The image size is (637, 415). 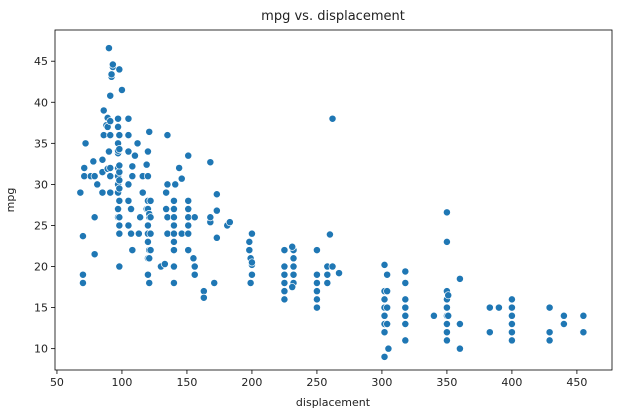 What do you see at coordinates (316, 382) in the screenshot?
I see `x-tick-label: 250` at bounding box center [316, 382].